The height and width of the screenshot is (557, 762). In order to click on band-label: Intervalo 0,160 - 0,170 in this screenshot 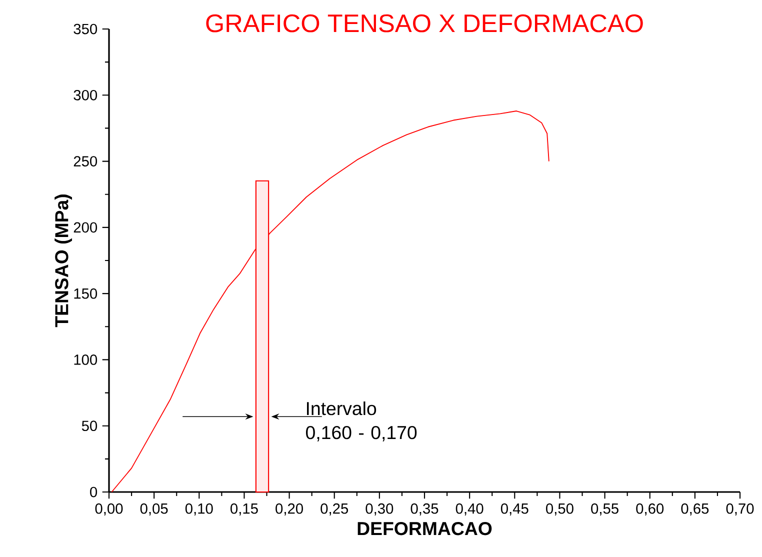, I will do `click(361, 421)`.